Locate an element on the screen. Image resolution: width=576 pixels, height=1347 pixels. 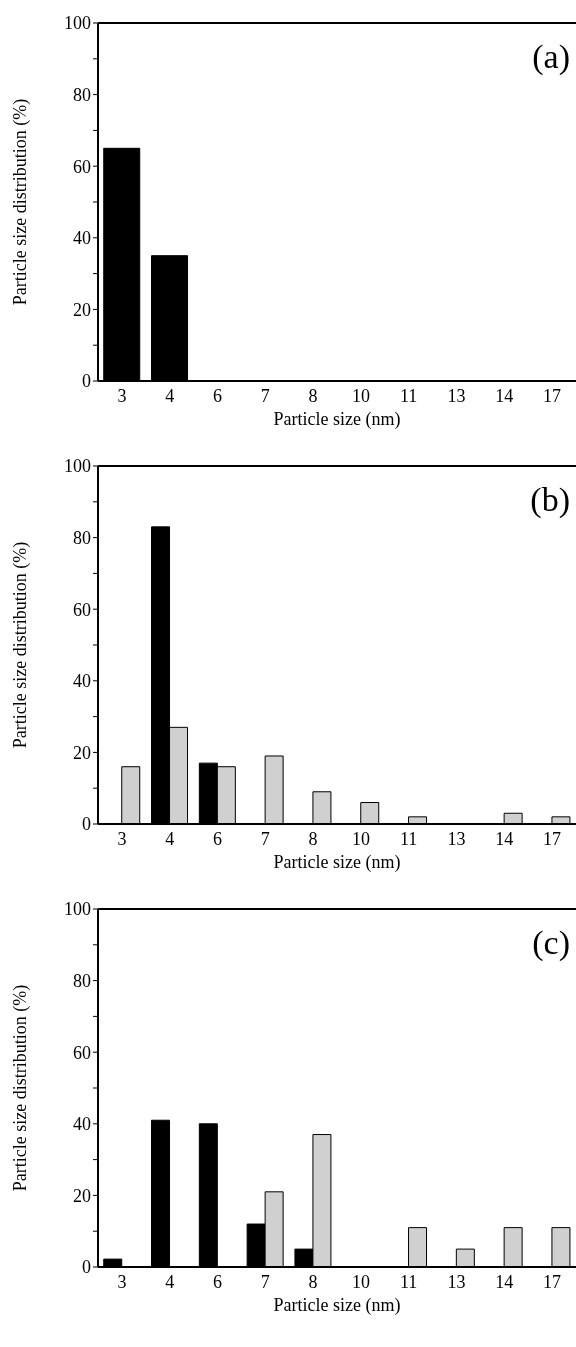
annotation: (b) is located at coordinates (550, 500).